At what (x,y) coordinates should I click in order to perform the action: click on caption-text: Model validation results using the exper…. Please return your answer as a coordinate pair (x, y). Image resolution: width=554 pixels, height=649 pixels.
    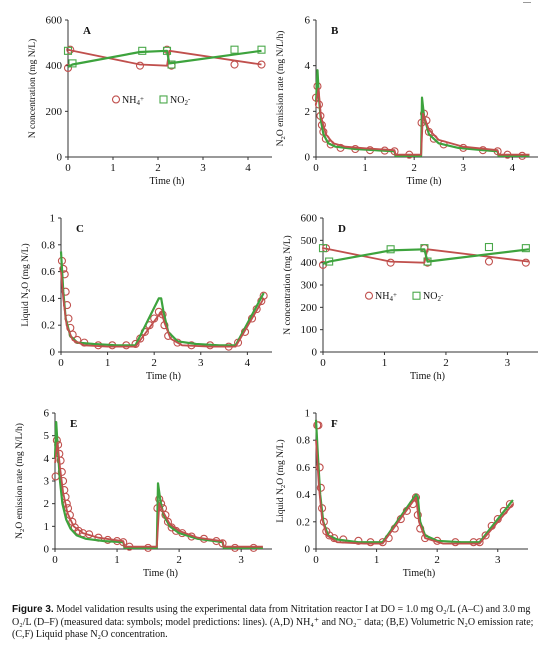
    Looking at the image, I should click on (273, 622).